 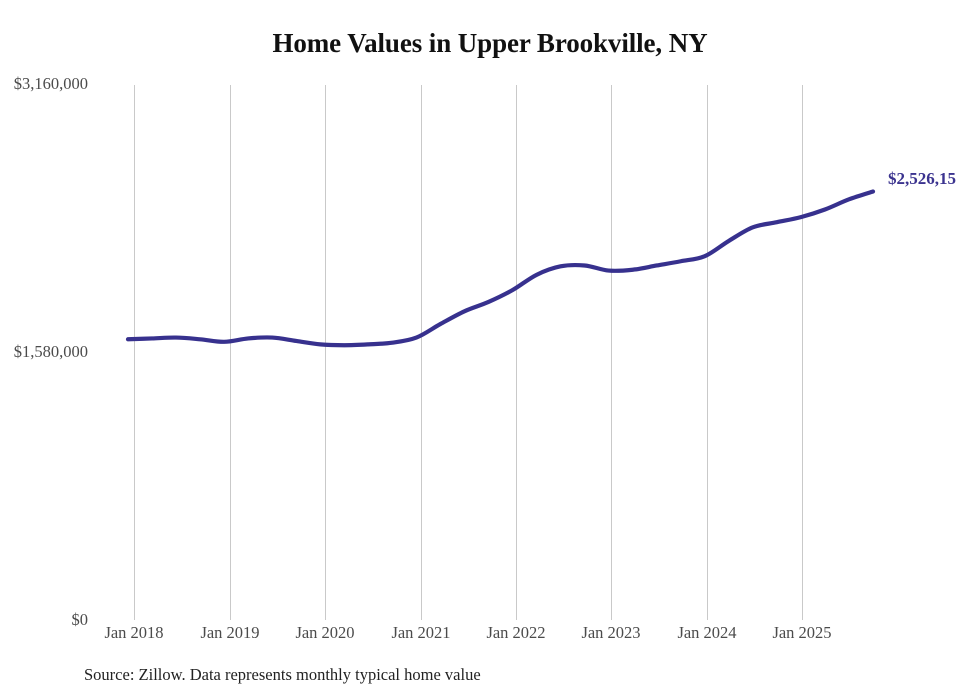 I want to click on x-axis-tick-label-jan-2022: Jan 2022, so click(x=516, y=632).